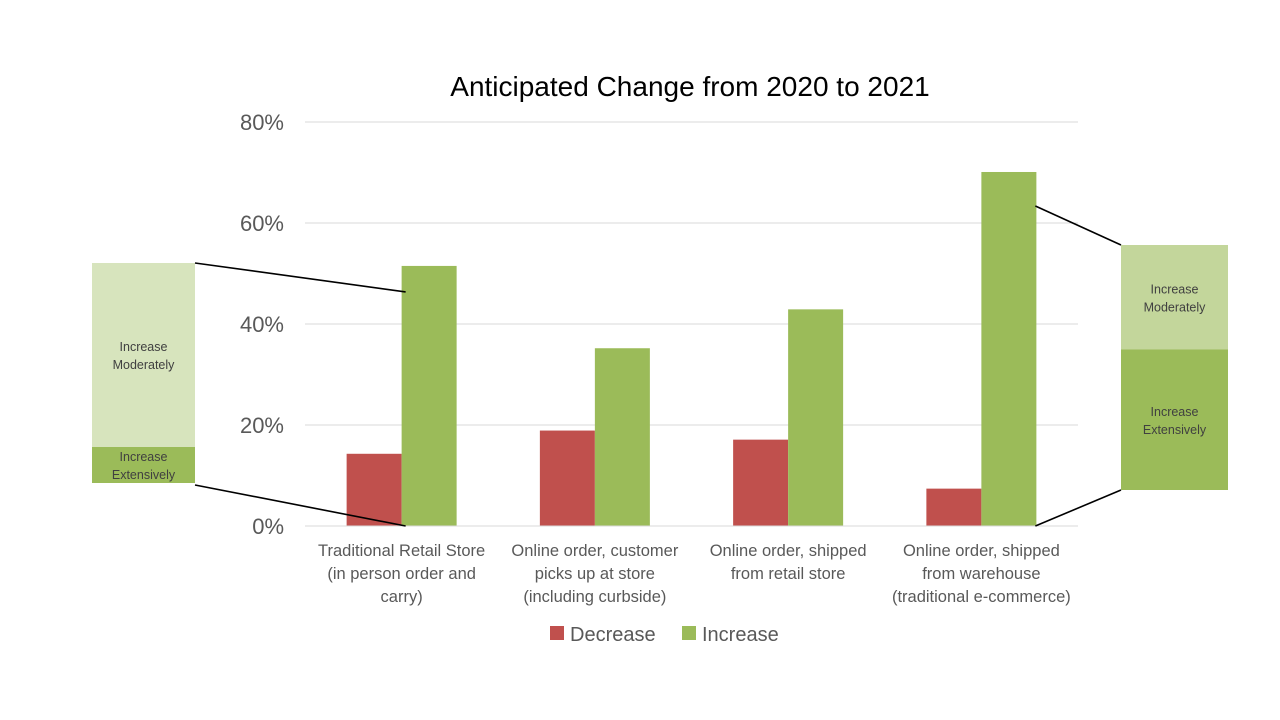  Describe the element at coordinates (401, 551) in the screenshot. I see `x-category-label: Traditional Retail Store` at that location.